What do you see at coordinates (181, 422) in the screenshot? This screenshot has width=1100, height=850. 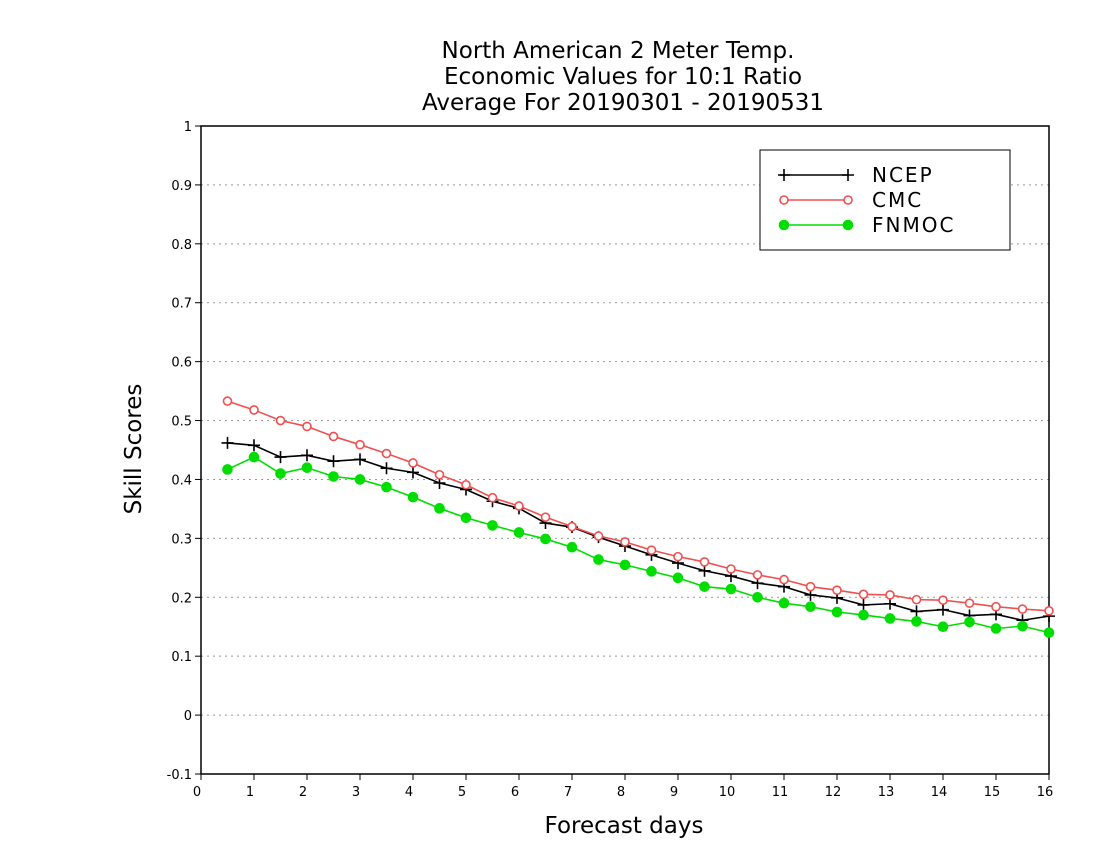 I see `y-tick-label: 0.5` at bounding box center [181, 422].